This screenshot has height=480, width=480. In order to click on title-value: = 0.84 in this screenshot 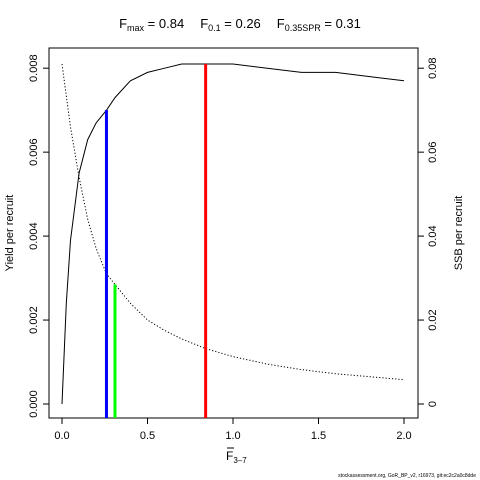, I will do `click(164, 23)`.